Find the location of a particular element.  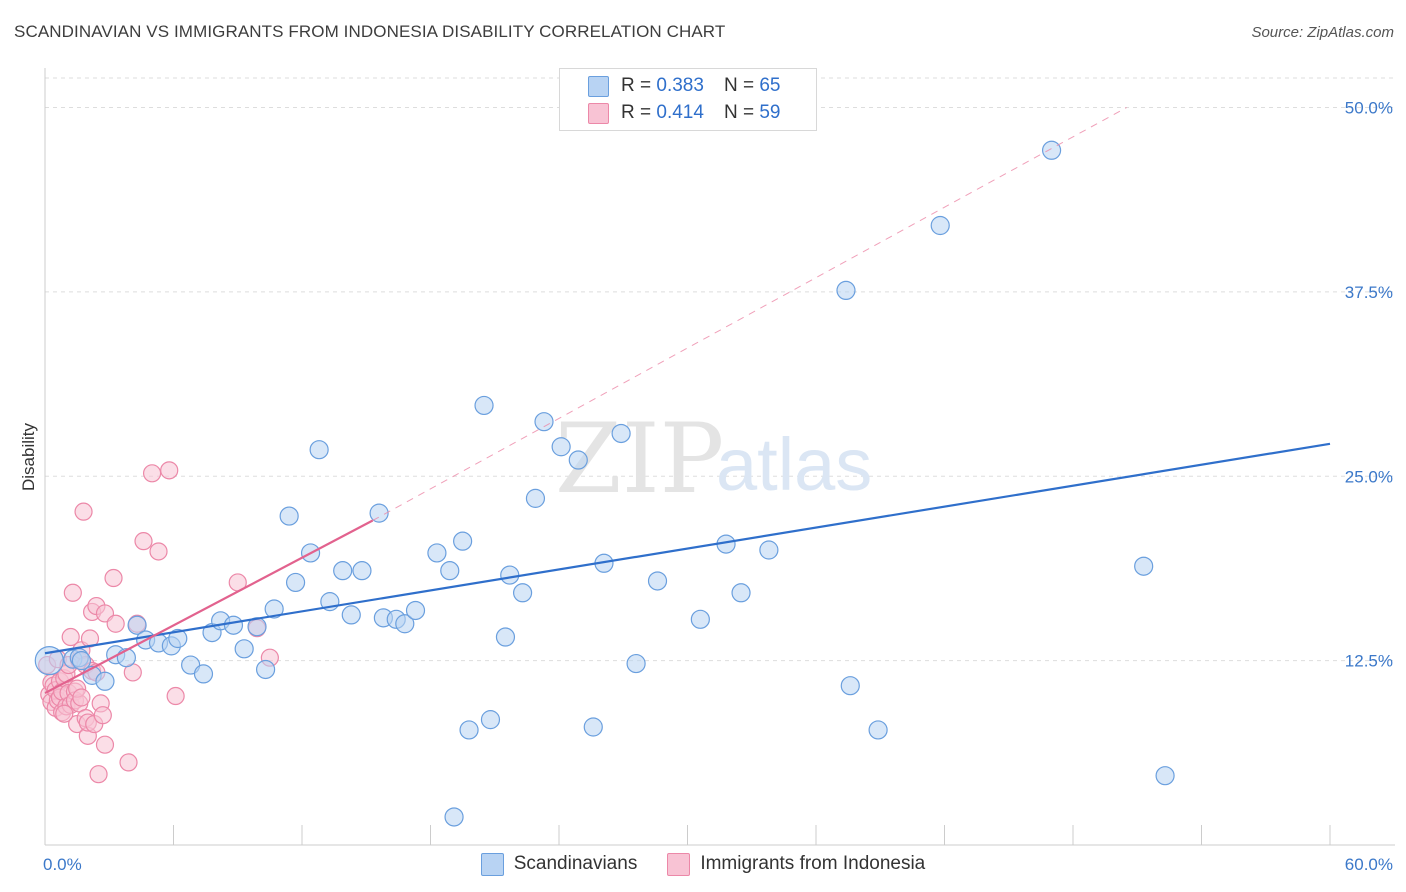

legend: R = 0.383 N = 65 R = 0.414 N = 59 is located at coordinates (688, 99).